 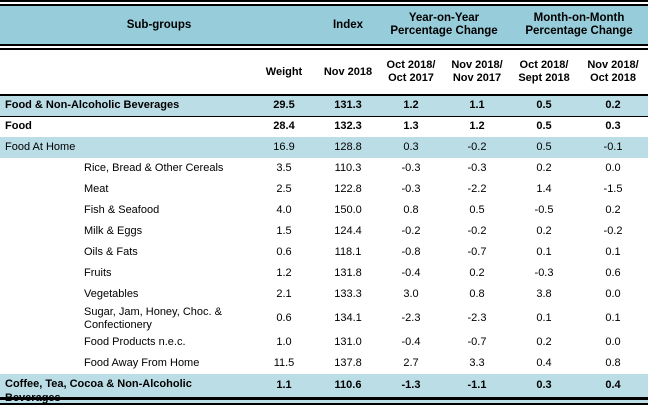 I want to click on row-label: Food Away From Home, so click(x=142, y=363).